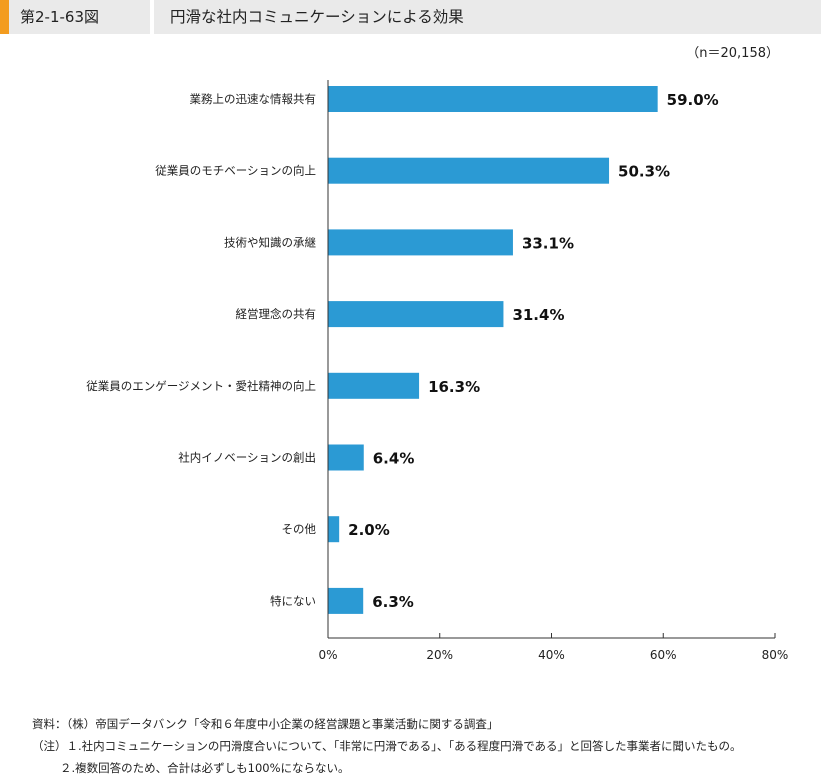  Describe the element at coordinates (59, 17) in the screenshot. I see `figure-number: 第2-1-63図` at that location.